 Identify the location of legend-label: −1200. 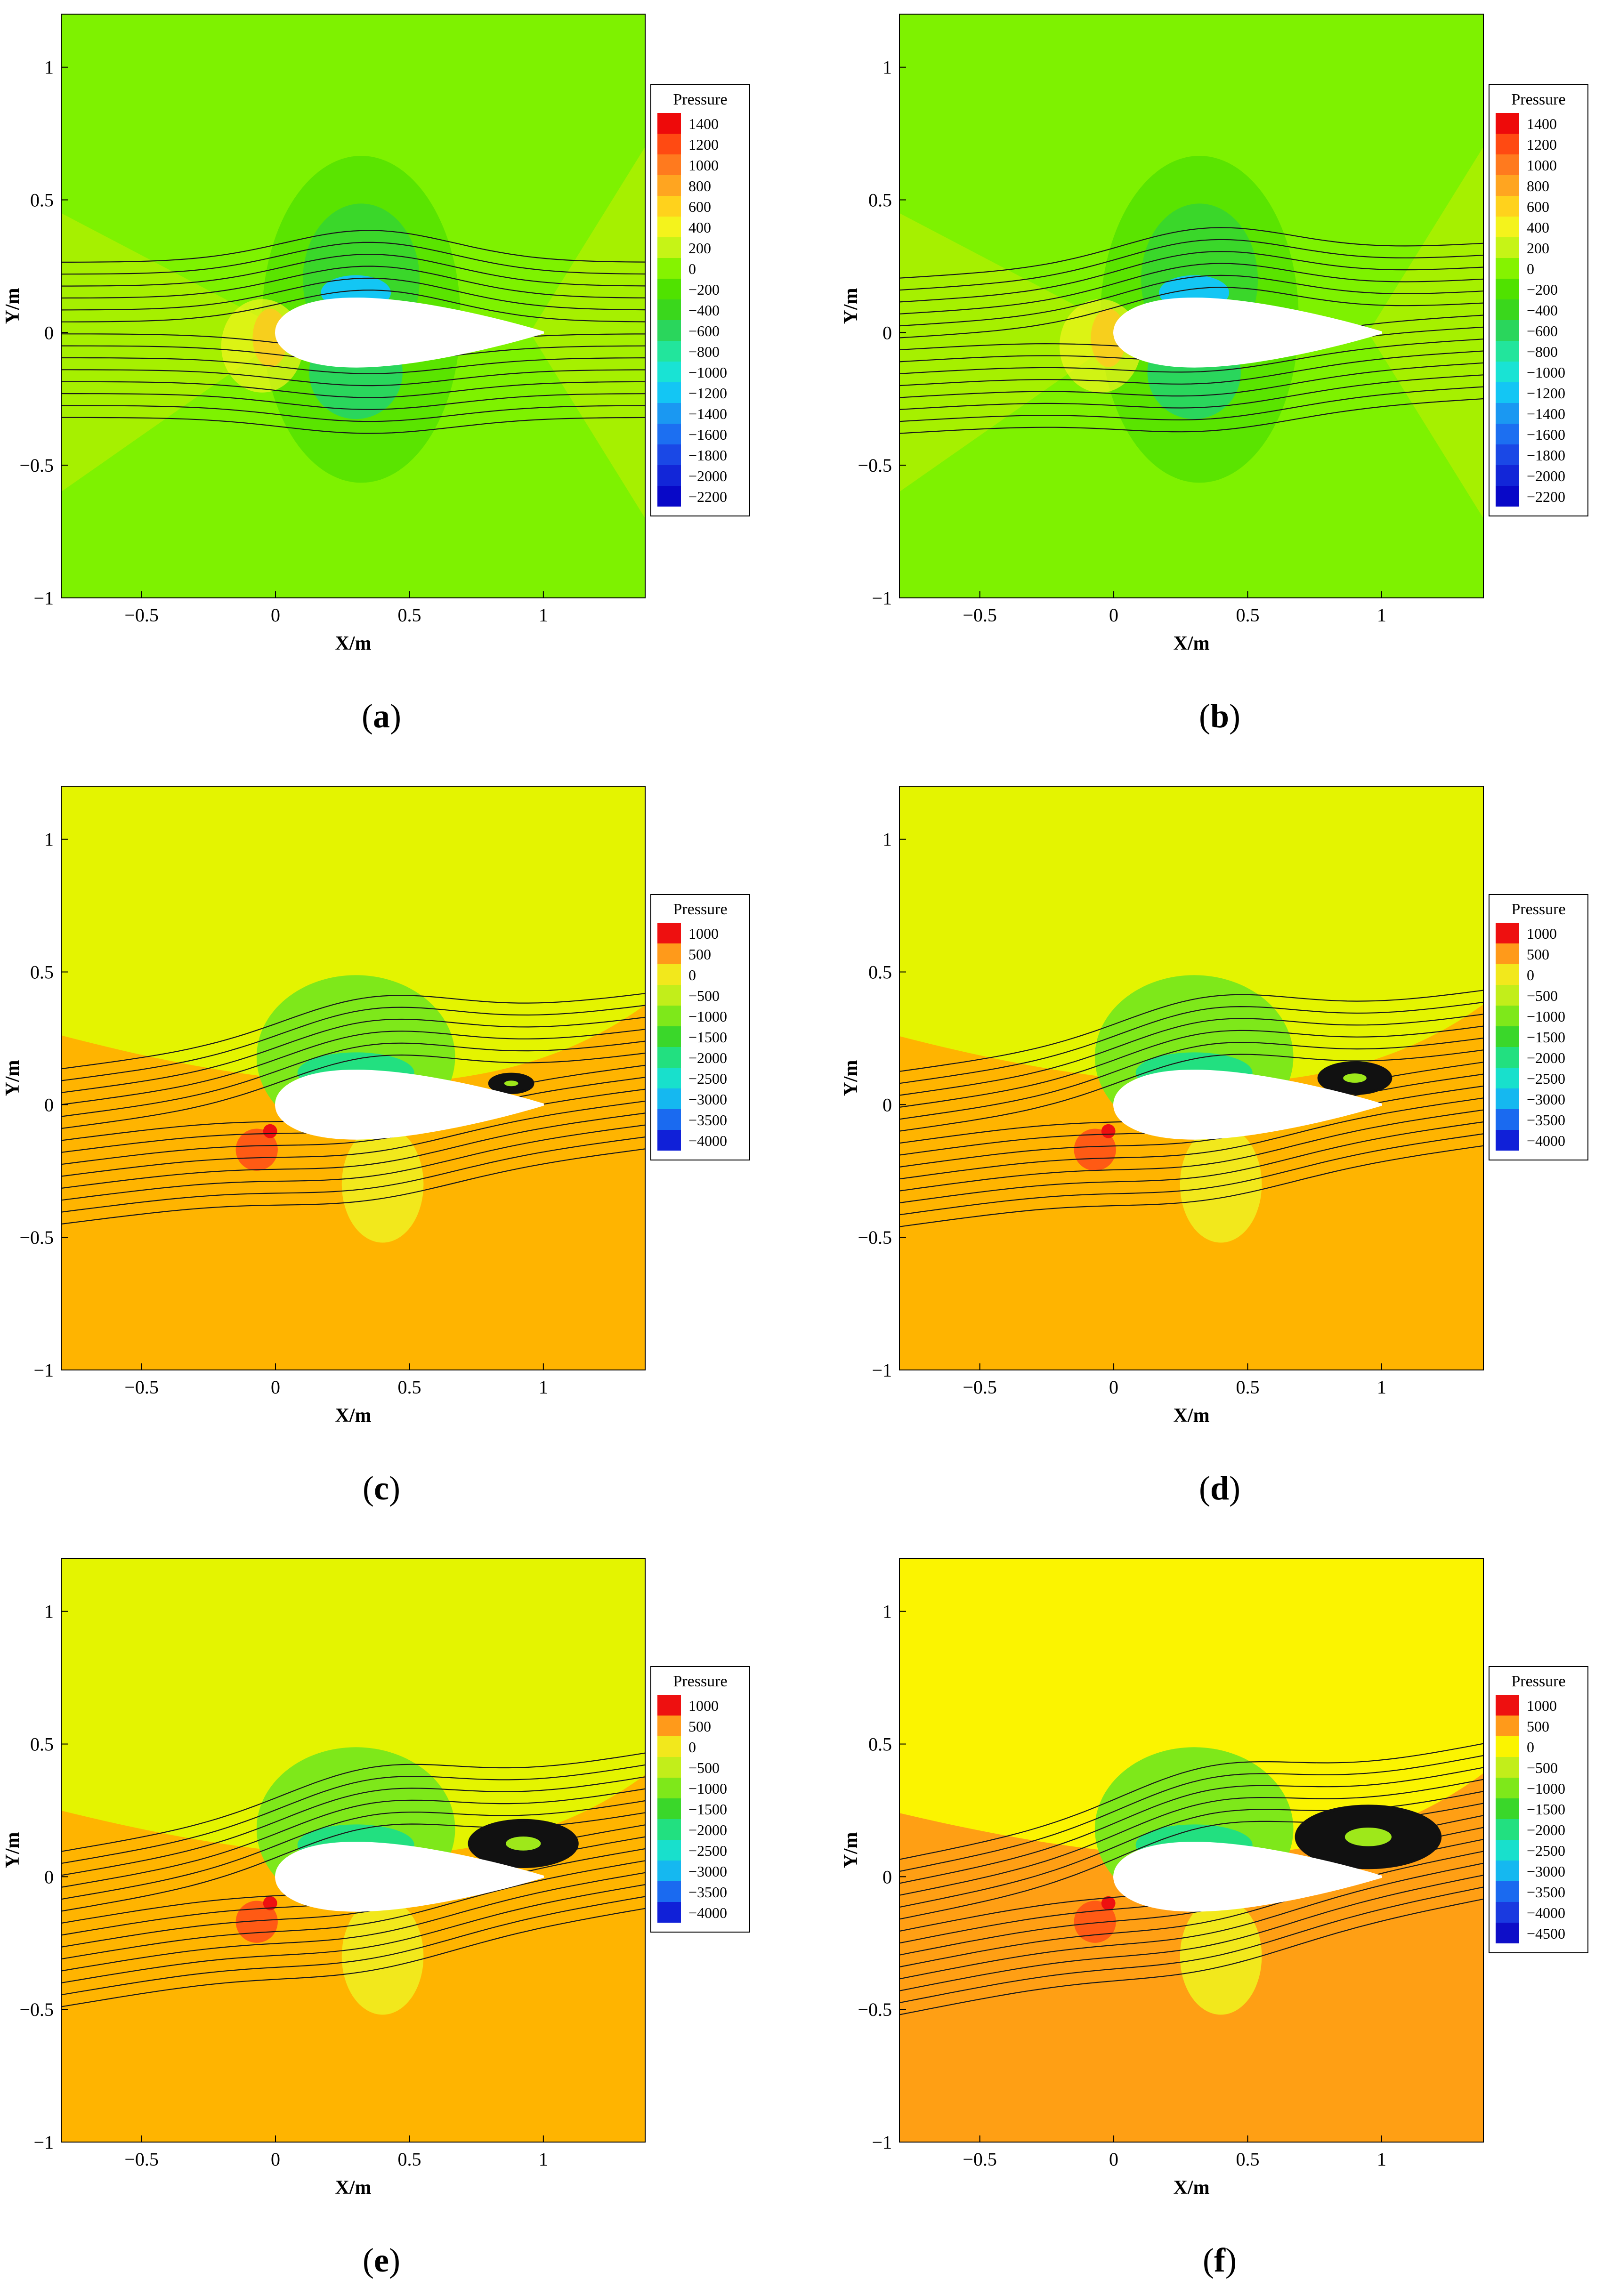
(1546, 393).